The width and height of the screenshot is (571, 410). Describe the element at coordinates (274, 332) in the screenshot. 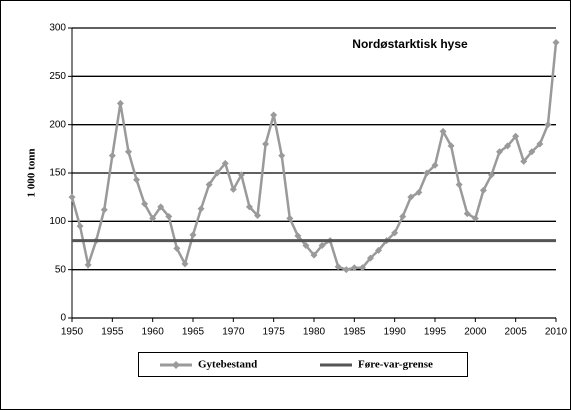

I see `x-tick-label: 1975` at that location.